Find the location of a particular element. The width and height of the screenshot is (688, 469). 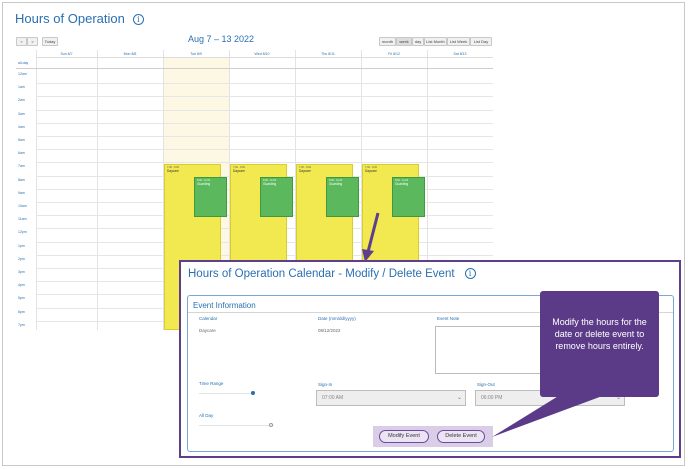

allday-toggle-track is located at coordinates (236, 425).